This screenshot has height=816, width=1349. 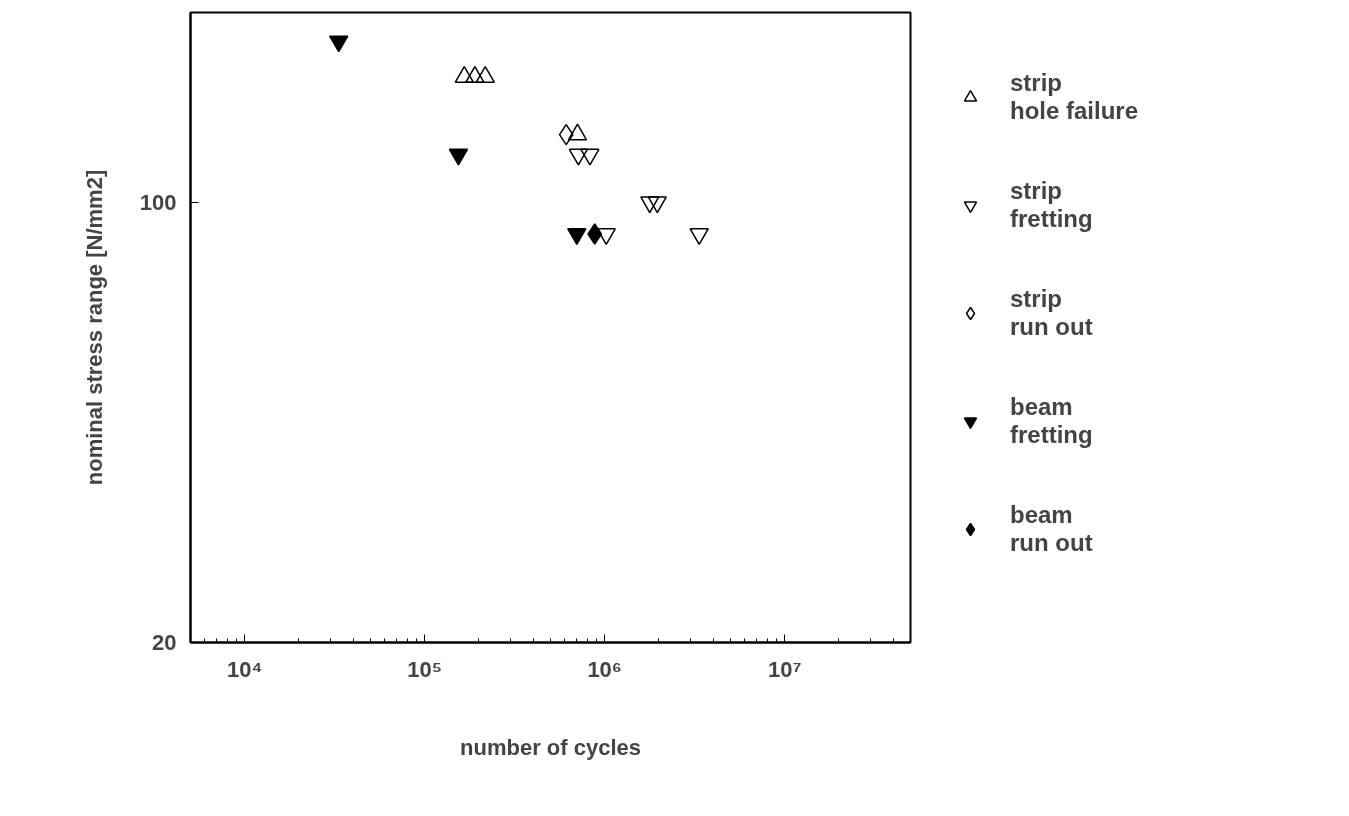 What do you see at coordinates (1051, 313) in the screenshot?
I see `legend-label: strip run out` at bounding box center [1051, 313].